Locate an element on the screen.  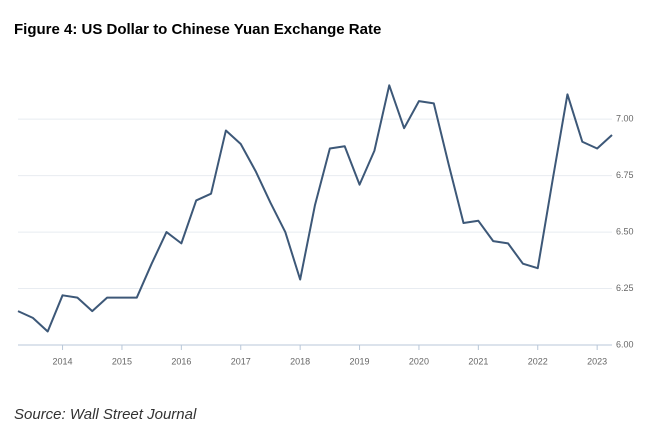
x-tick-label: 2018 is located at coordinates (300, 361).